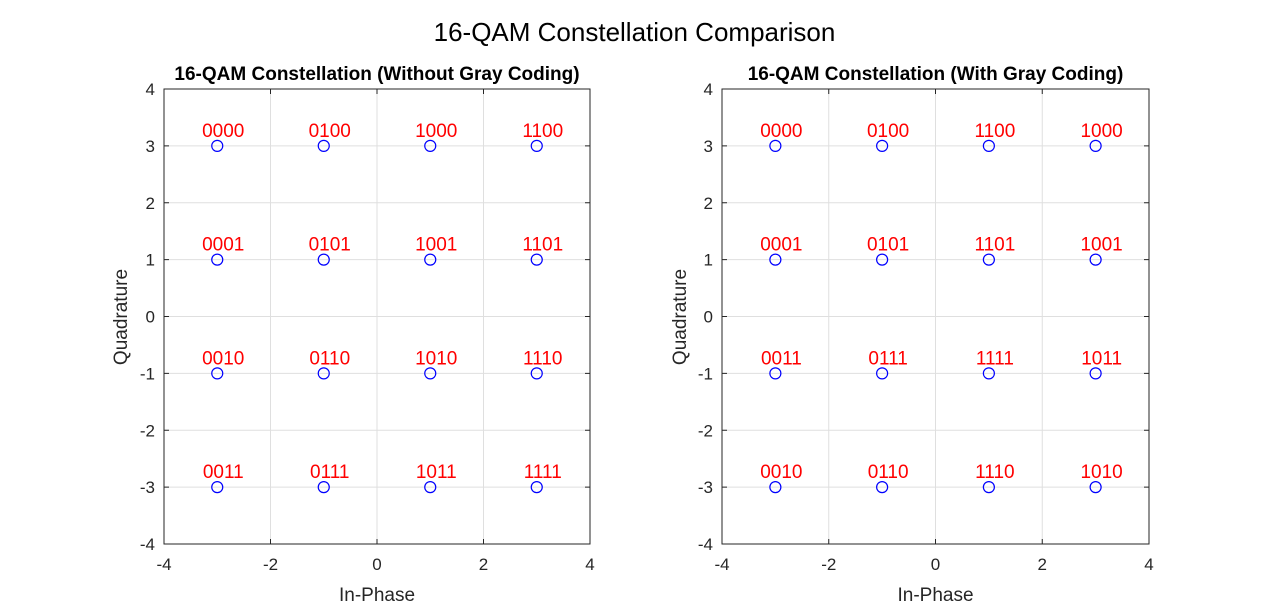 The height and width of the screenshot is (607, 1269). What do you see at coordinates (705, 487) in the screenshot?
I see `y-tick-label: -3` at bounding box center [705, 487].